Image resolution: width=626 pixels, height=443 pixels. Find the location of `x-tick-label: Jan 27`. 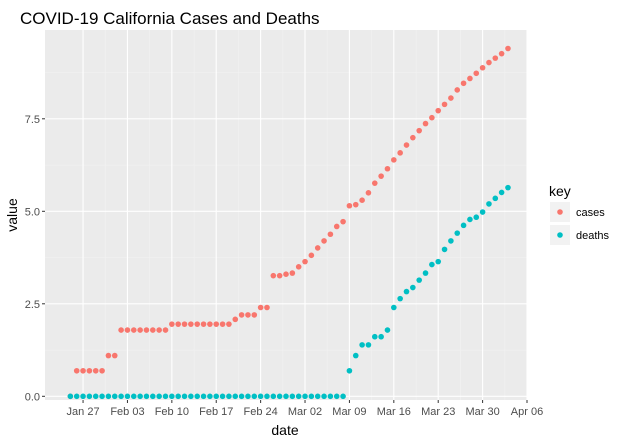

x-tick-label: Jan 27 is located at coordinates (83, 412).